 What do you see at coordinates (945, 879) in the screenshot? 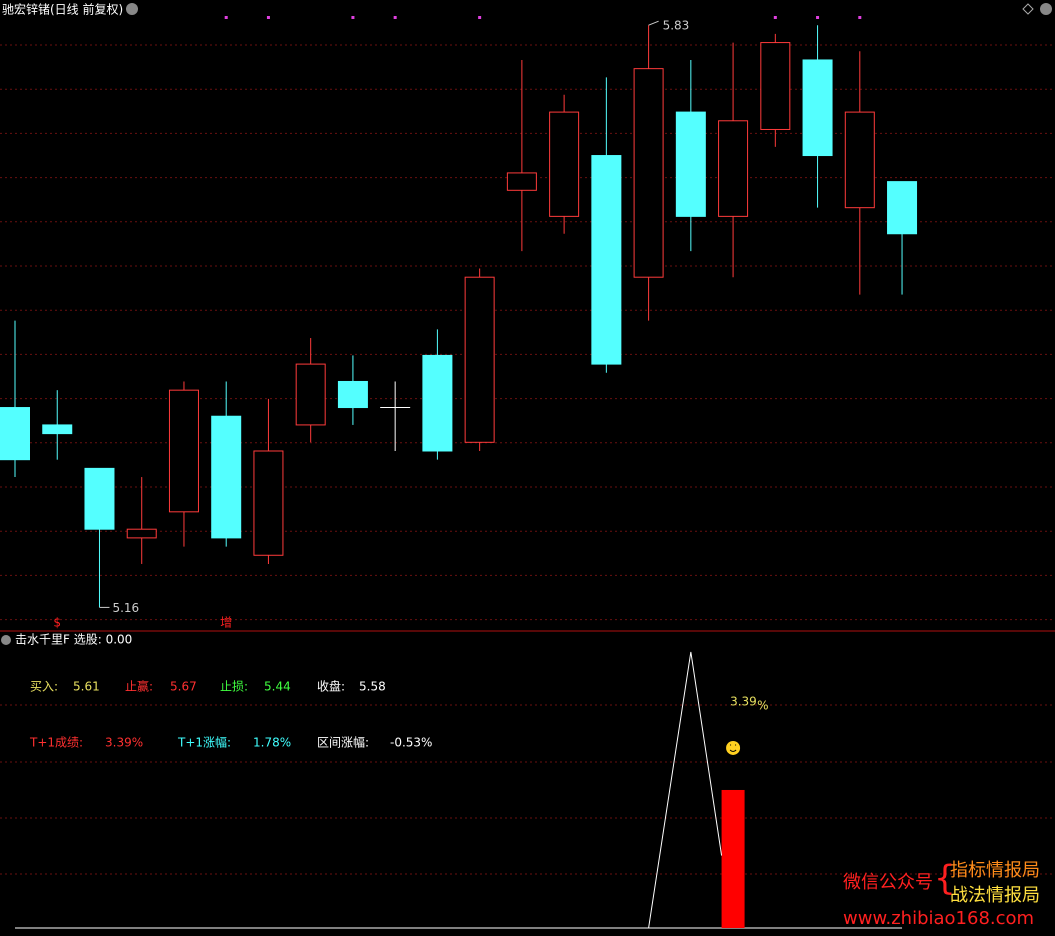
I see `brace: {` at bounding box center [945, 879].